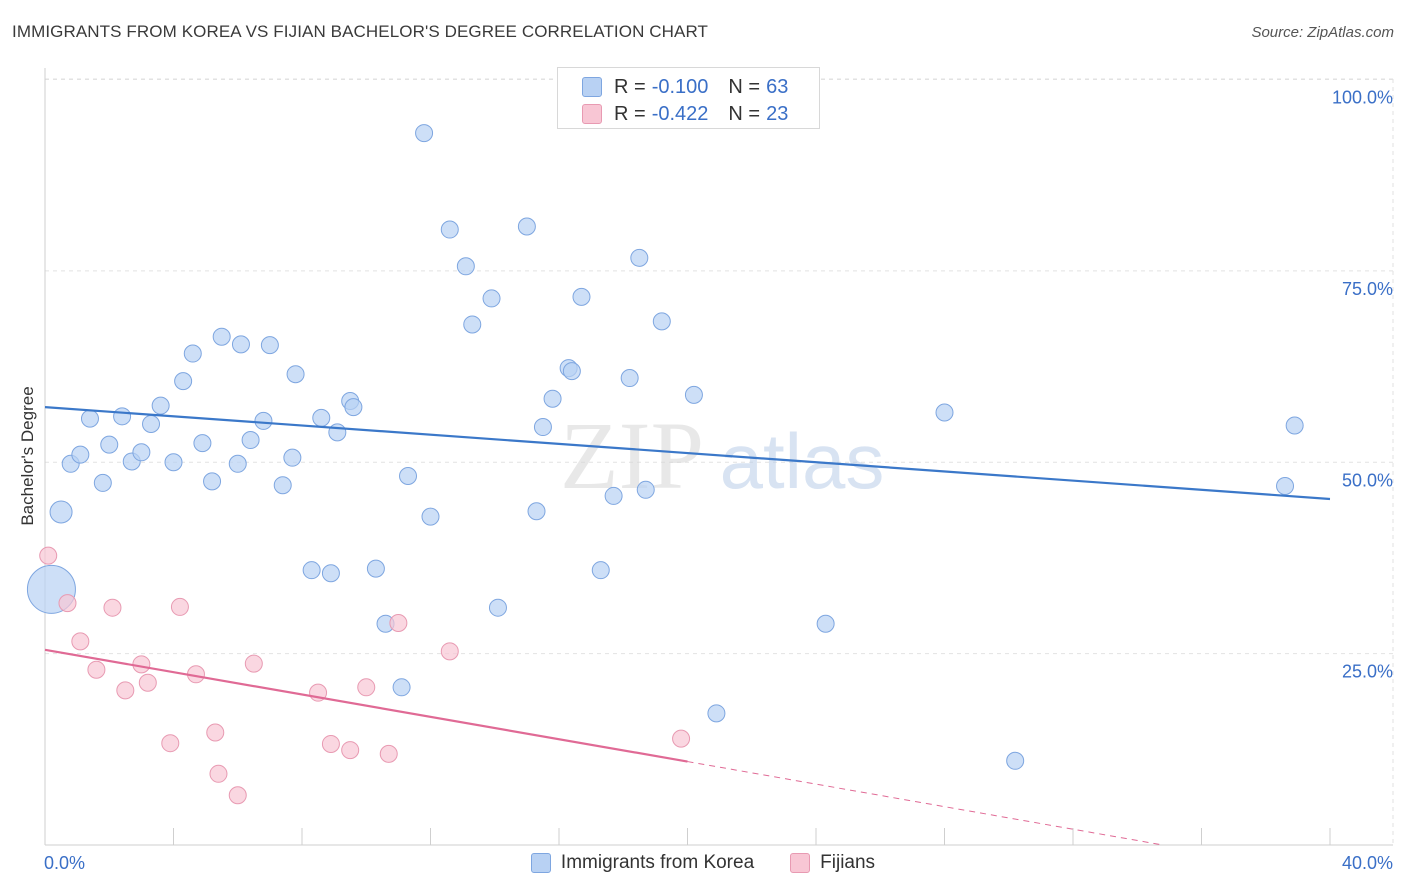 The height and width of the screenshot is (892, 1406). Describe the element at coordinates (366, 705) in the screenshot. I see `trend-line-fijians` at that location.